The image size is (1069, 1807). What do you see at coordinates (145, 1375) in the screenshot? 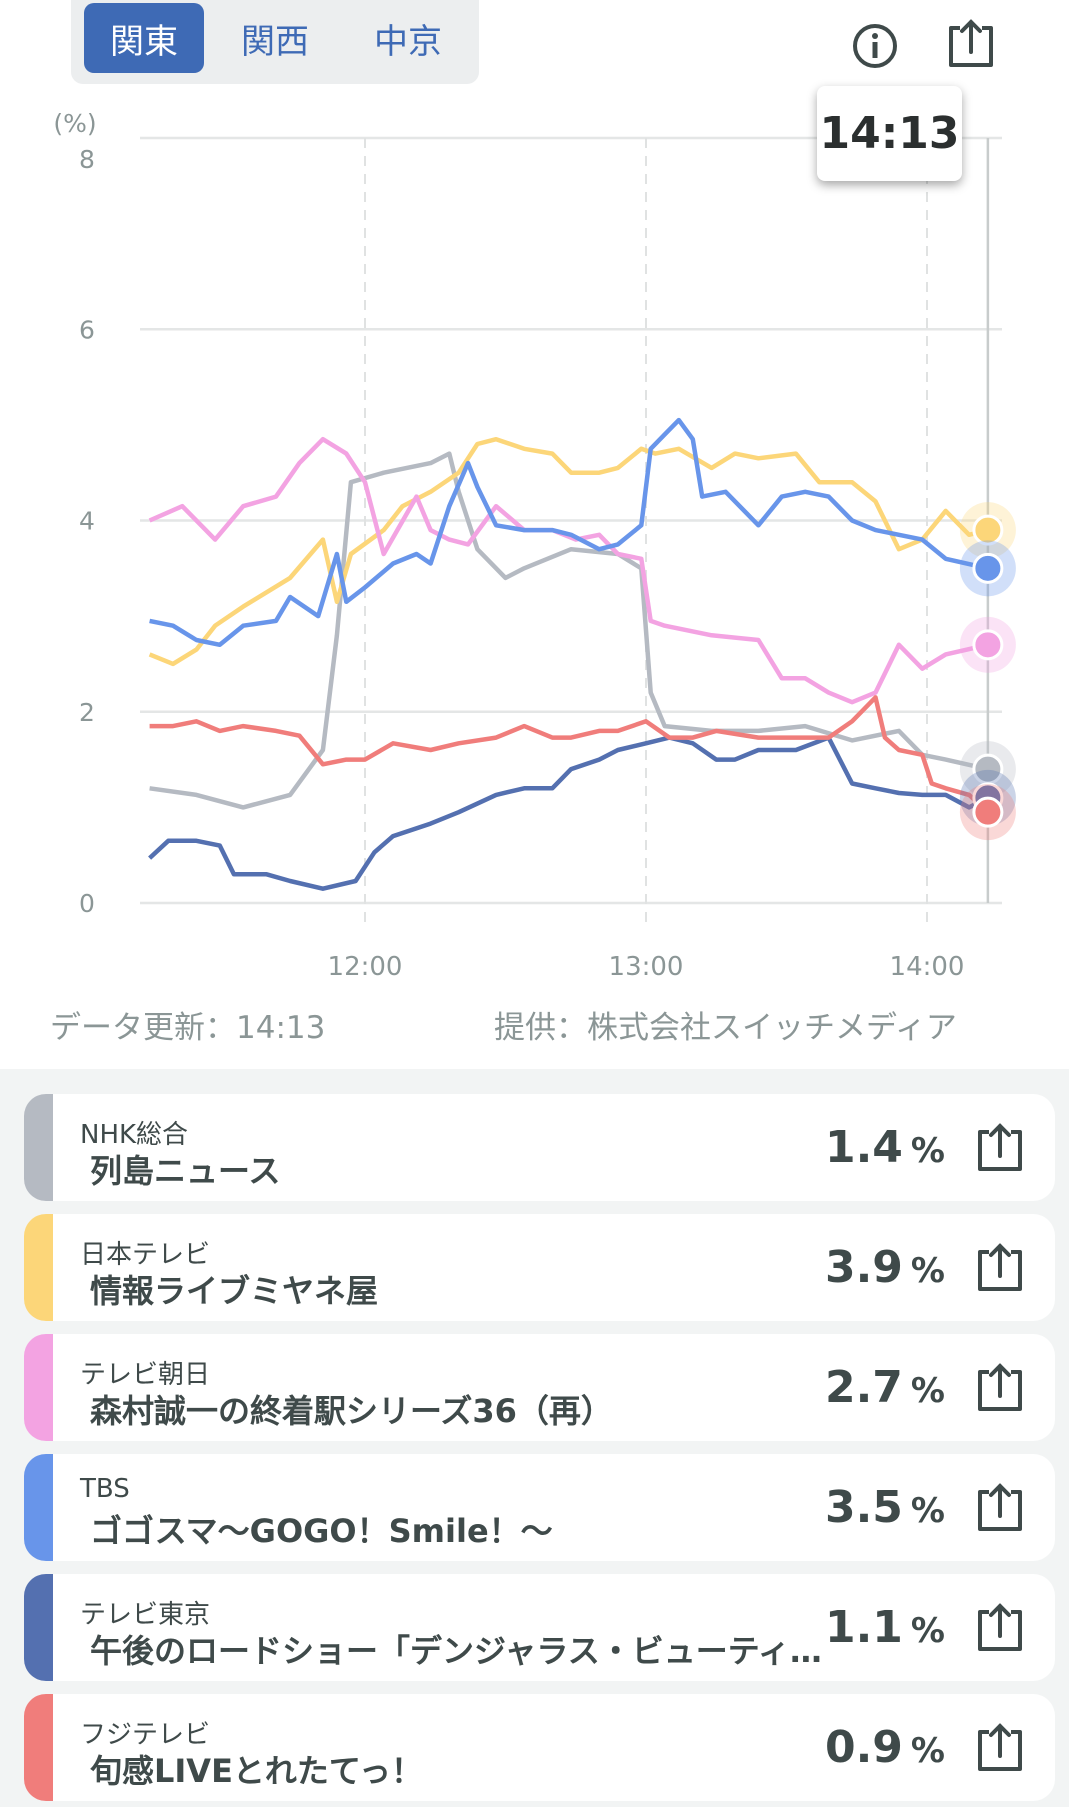
I see `channel-name: テレビ朝日` at bounding box center [145, 1375].